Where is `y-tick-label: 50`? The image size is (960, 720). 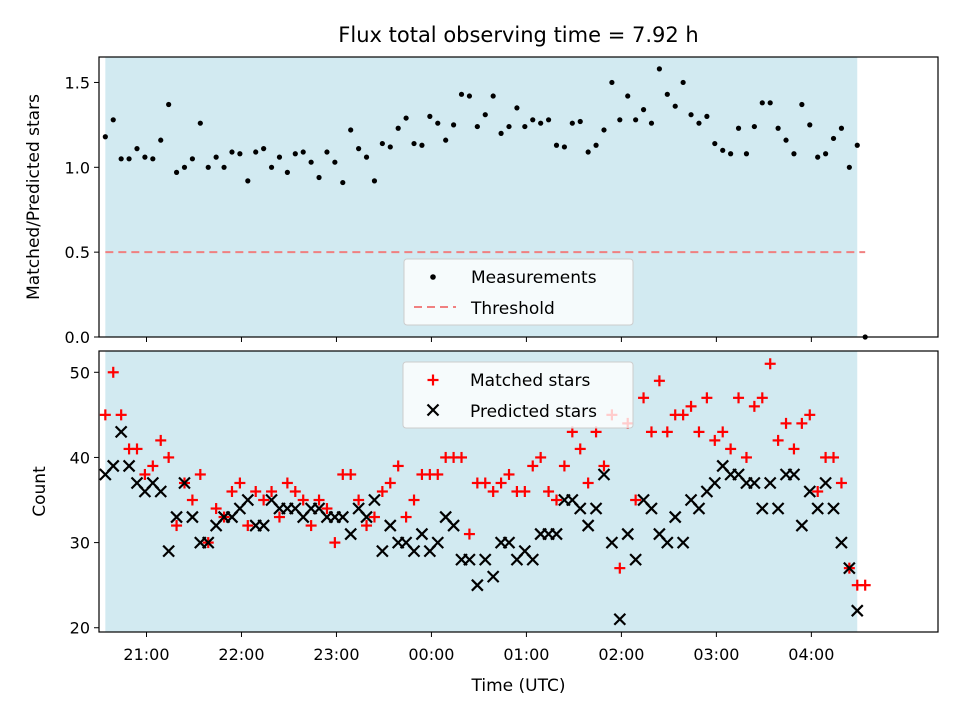
y-tick-label: 50 is located at coordinates (80, 372).